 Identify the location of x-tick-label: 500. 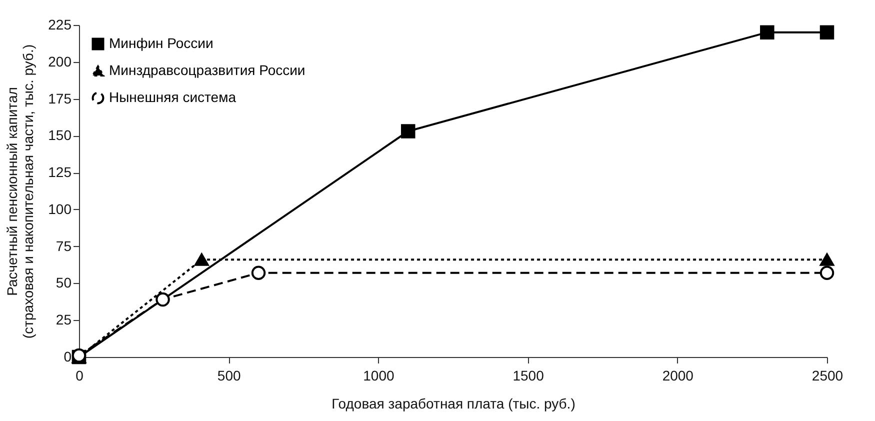
(229, 376).